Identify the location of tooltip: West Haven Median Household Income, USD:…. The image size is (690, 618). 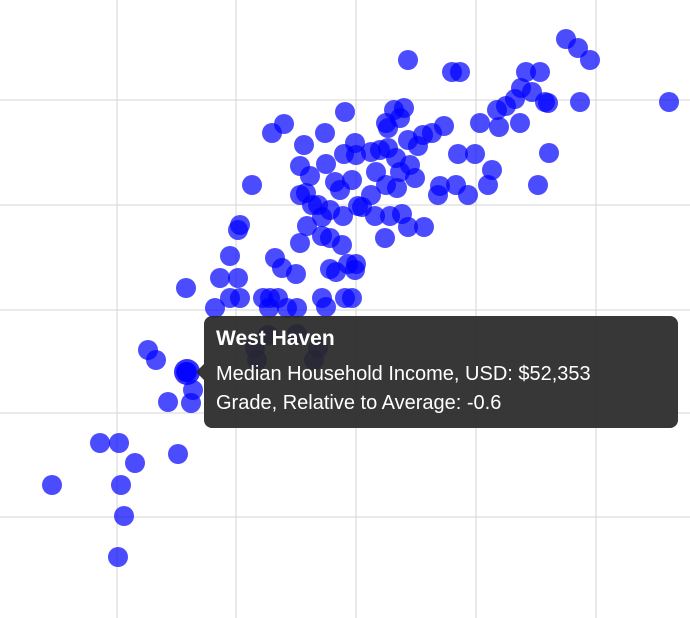
(437, 372).